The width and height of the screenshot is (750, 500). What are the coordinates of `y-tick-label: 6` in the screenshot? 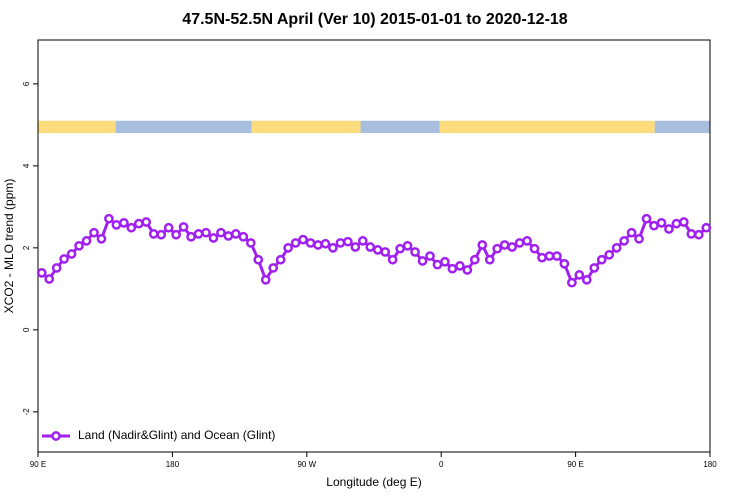 It's located at (26, 83).